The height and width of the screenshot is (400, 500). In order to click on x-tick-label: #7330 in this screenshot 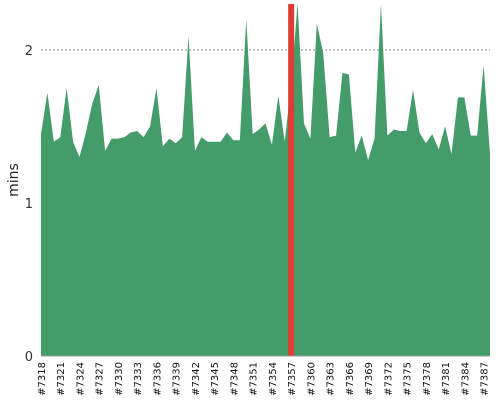, I will do `click(119, 379)`.